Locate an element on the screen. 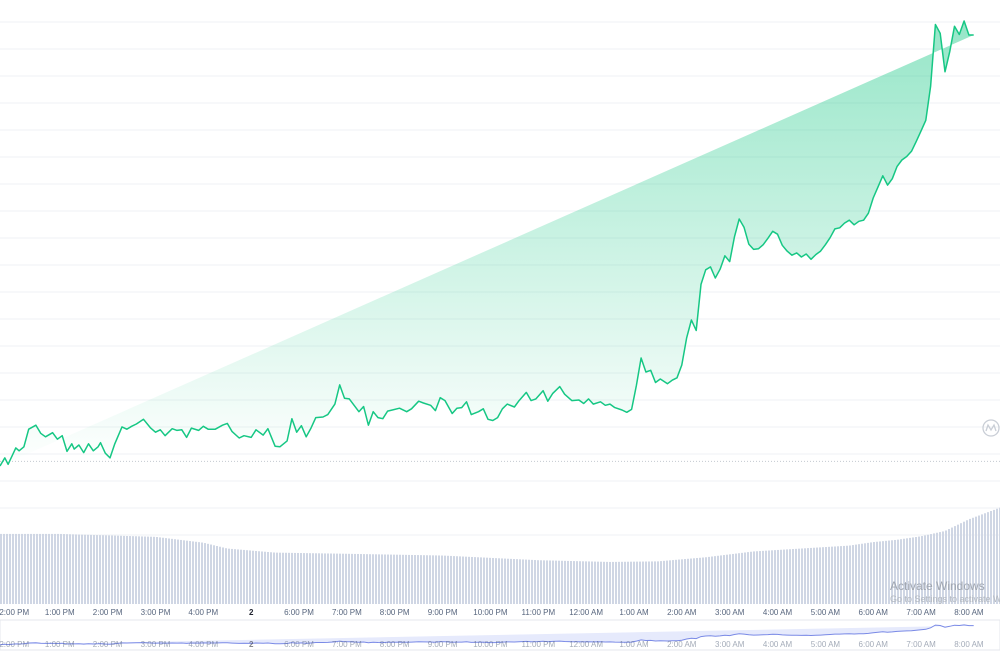 This screenshot has width=1000, height=660. navigator-tick-label: 6:00 AM is located at coordinates (874, 644).